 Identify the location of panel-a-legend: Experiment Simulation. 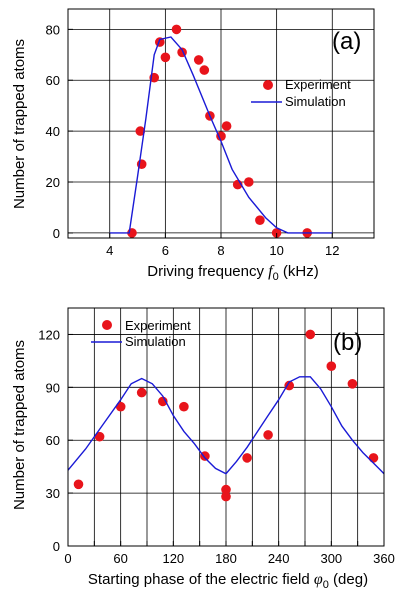
(301, 93).